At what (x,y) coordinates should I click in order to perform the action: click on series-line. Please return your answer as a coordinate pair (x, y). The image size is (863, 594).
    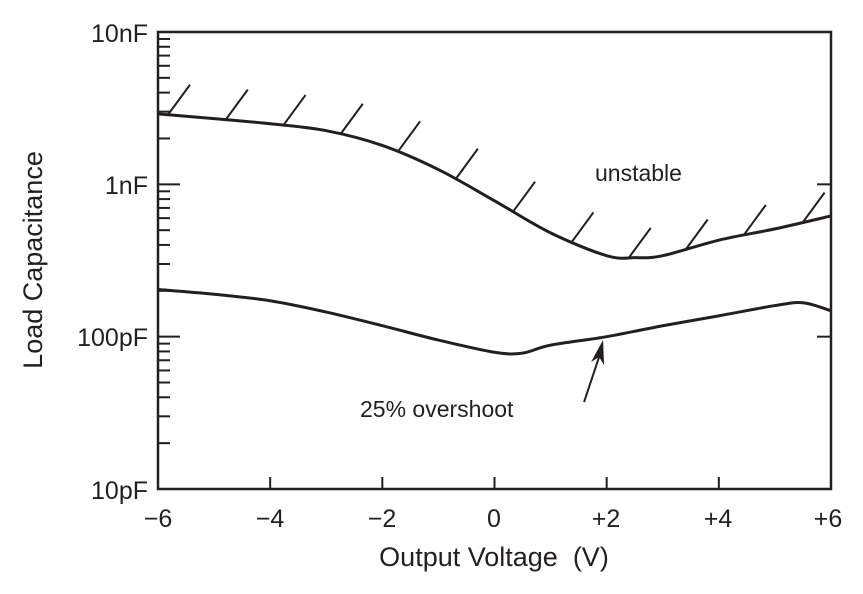
    Looking at the image, I should click on (494, 322).